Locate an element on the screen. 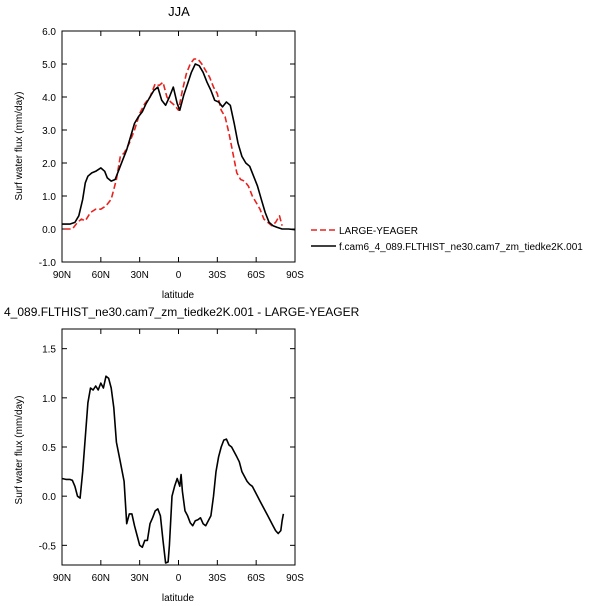 Image resolution: width=602 pixels, height=606 pixels. bottom-y-axis: -0.5 0.0 0.5 1.0 1.5 is located at coordinates (167, 448).